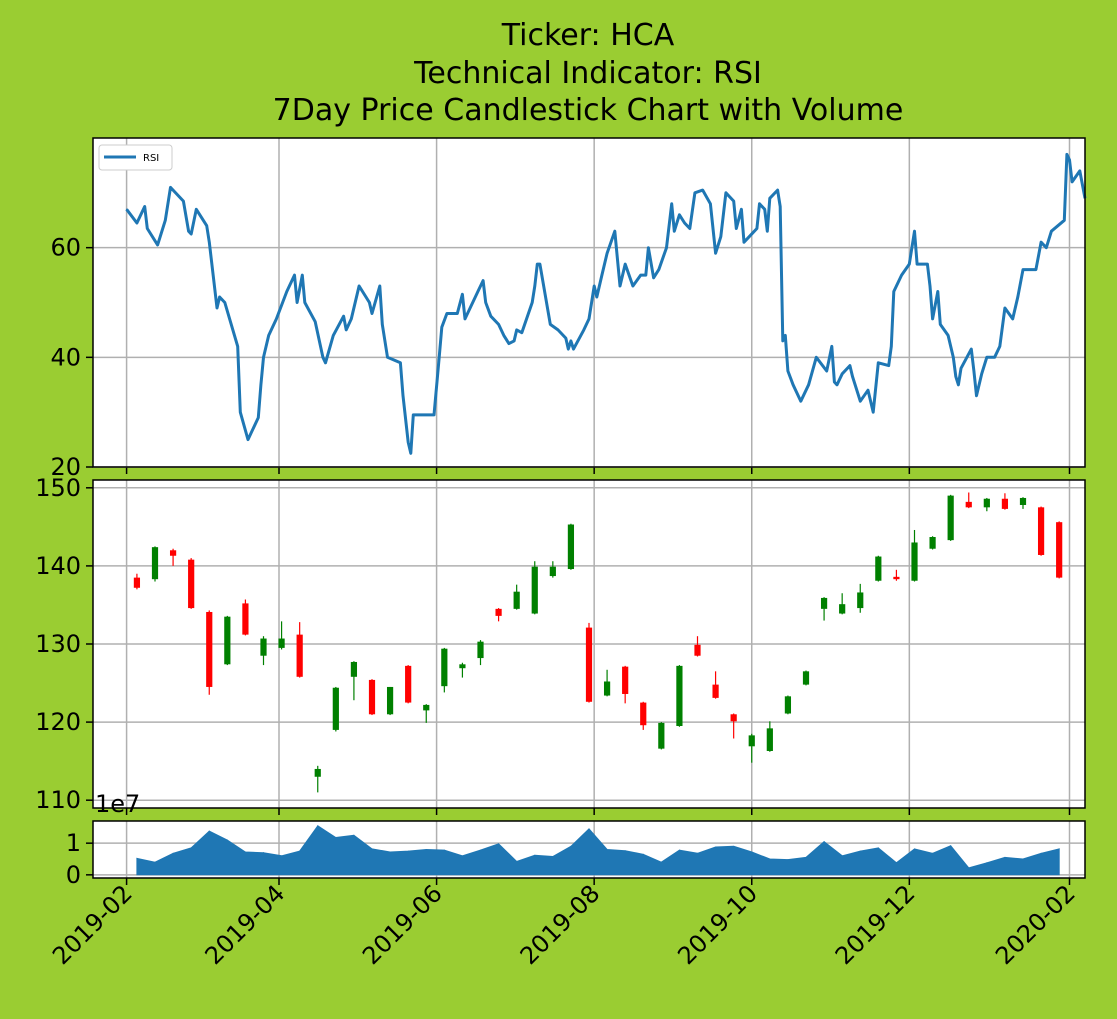 The height and width of the screenshot is (1019, 1117). Describe the element at coordinates (58, 800) in the screenshot. I see `price-ytick-label-0: 110` at that location.